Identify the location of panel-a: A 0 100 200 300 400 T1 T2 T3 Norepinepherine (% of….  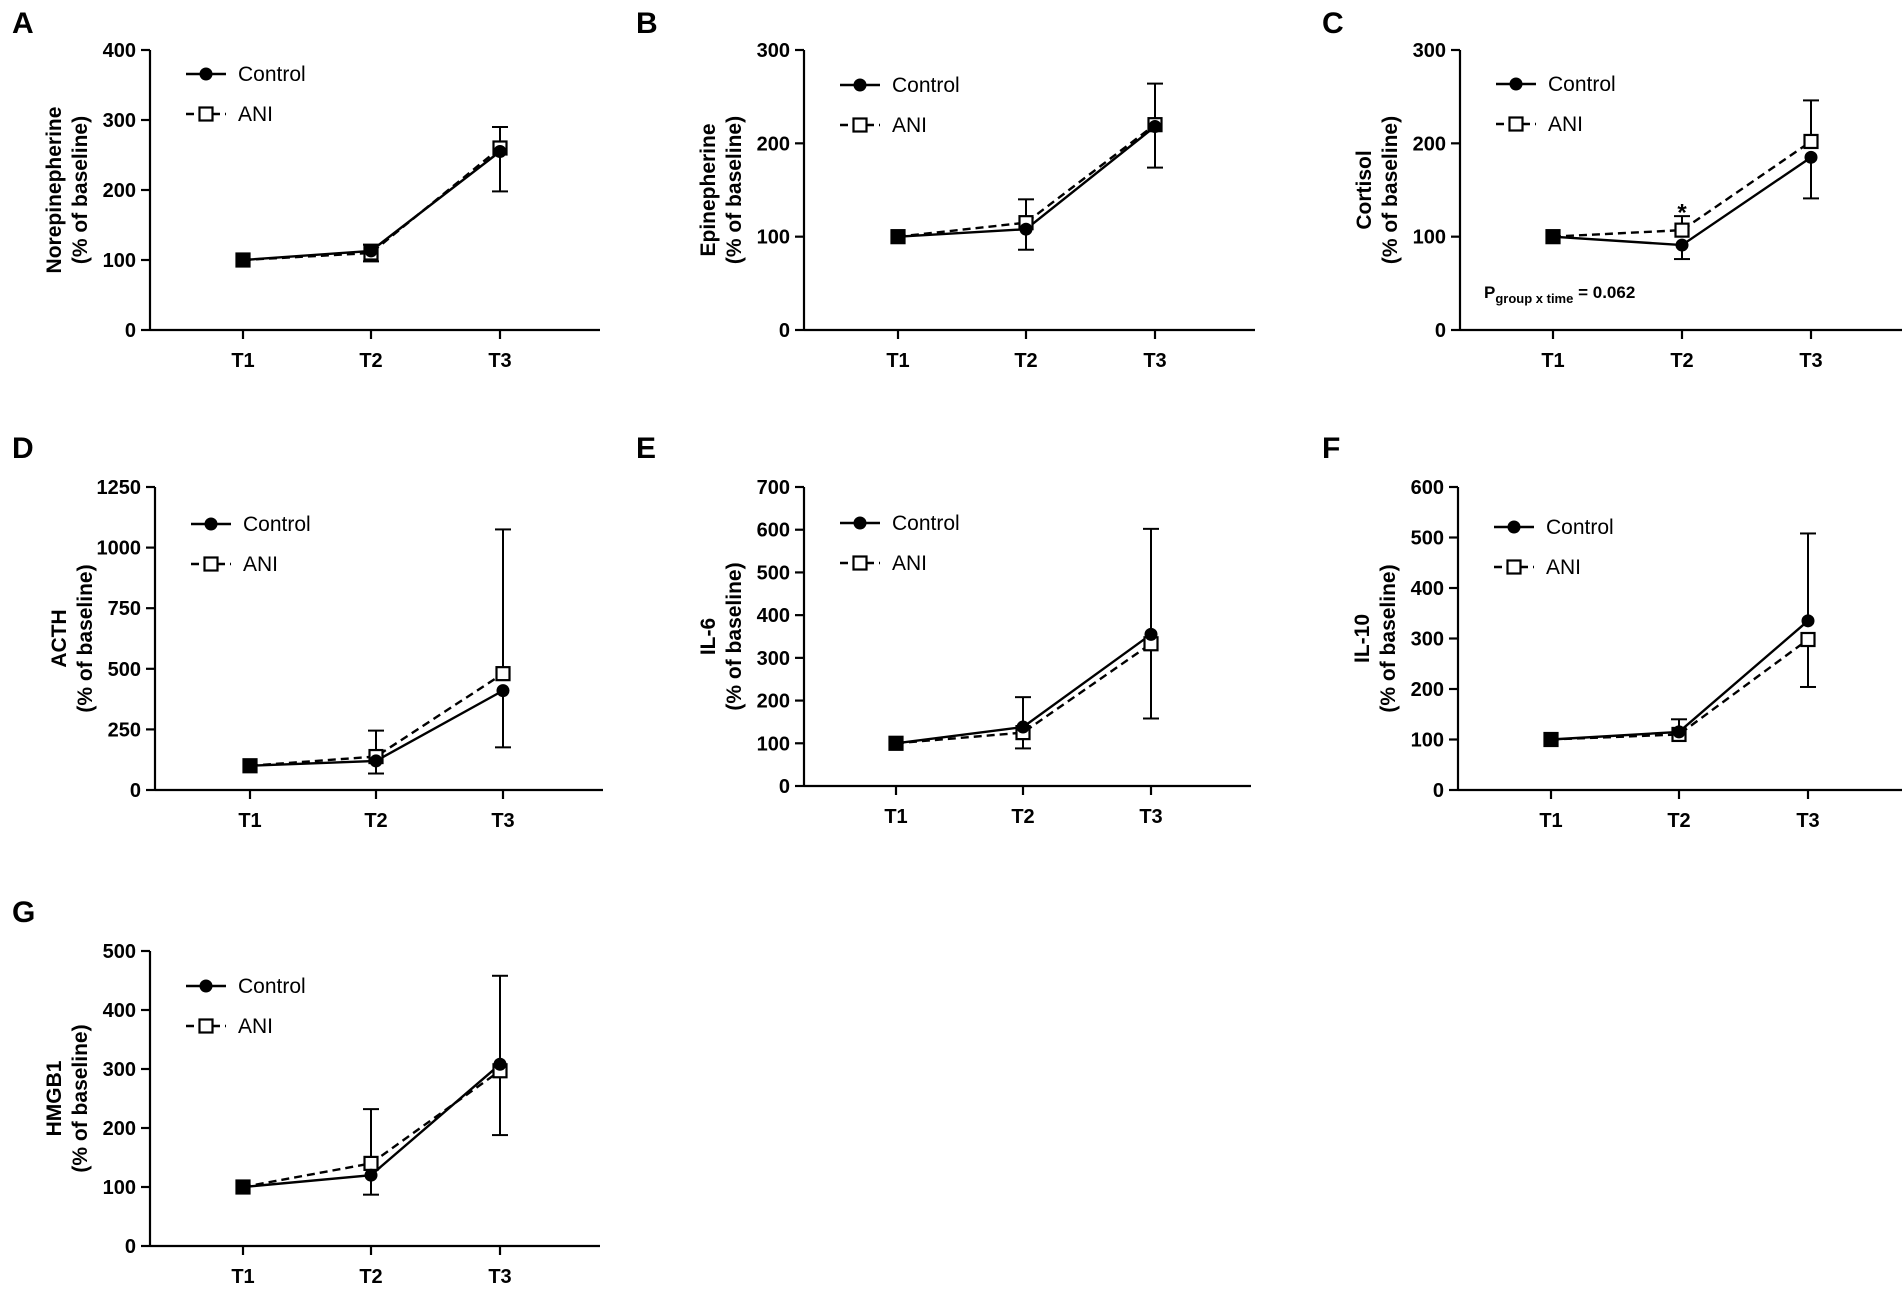
(306, 189).